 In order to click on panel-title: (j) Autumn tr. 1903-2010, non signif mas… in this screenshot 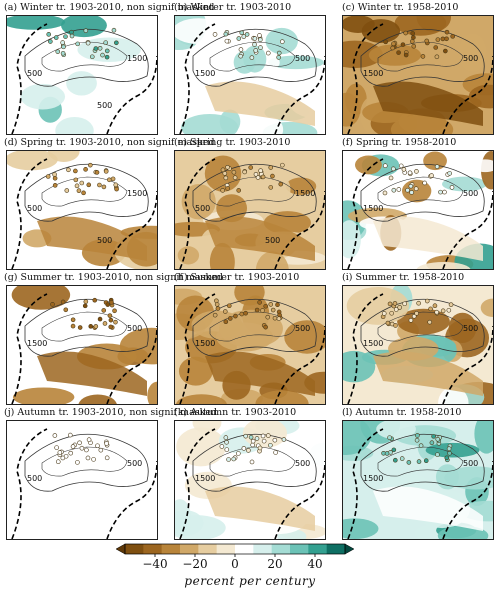, I will do `click(111, 412)`.